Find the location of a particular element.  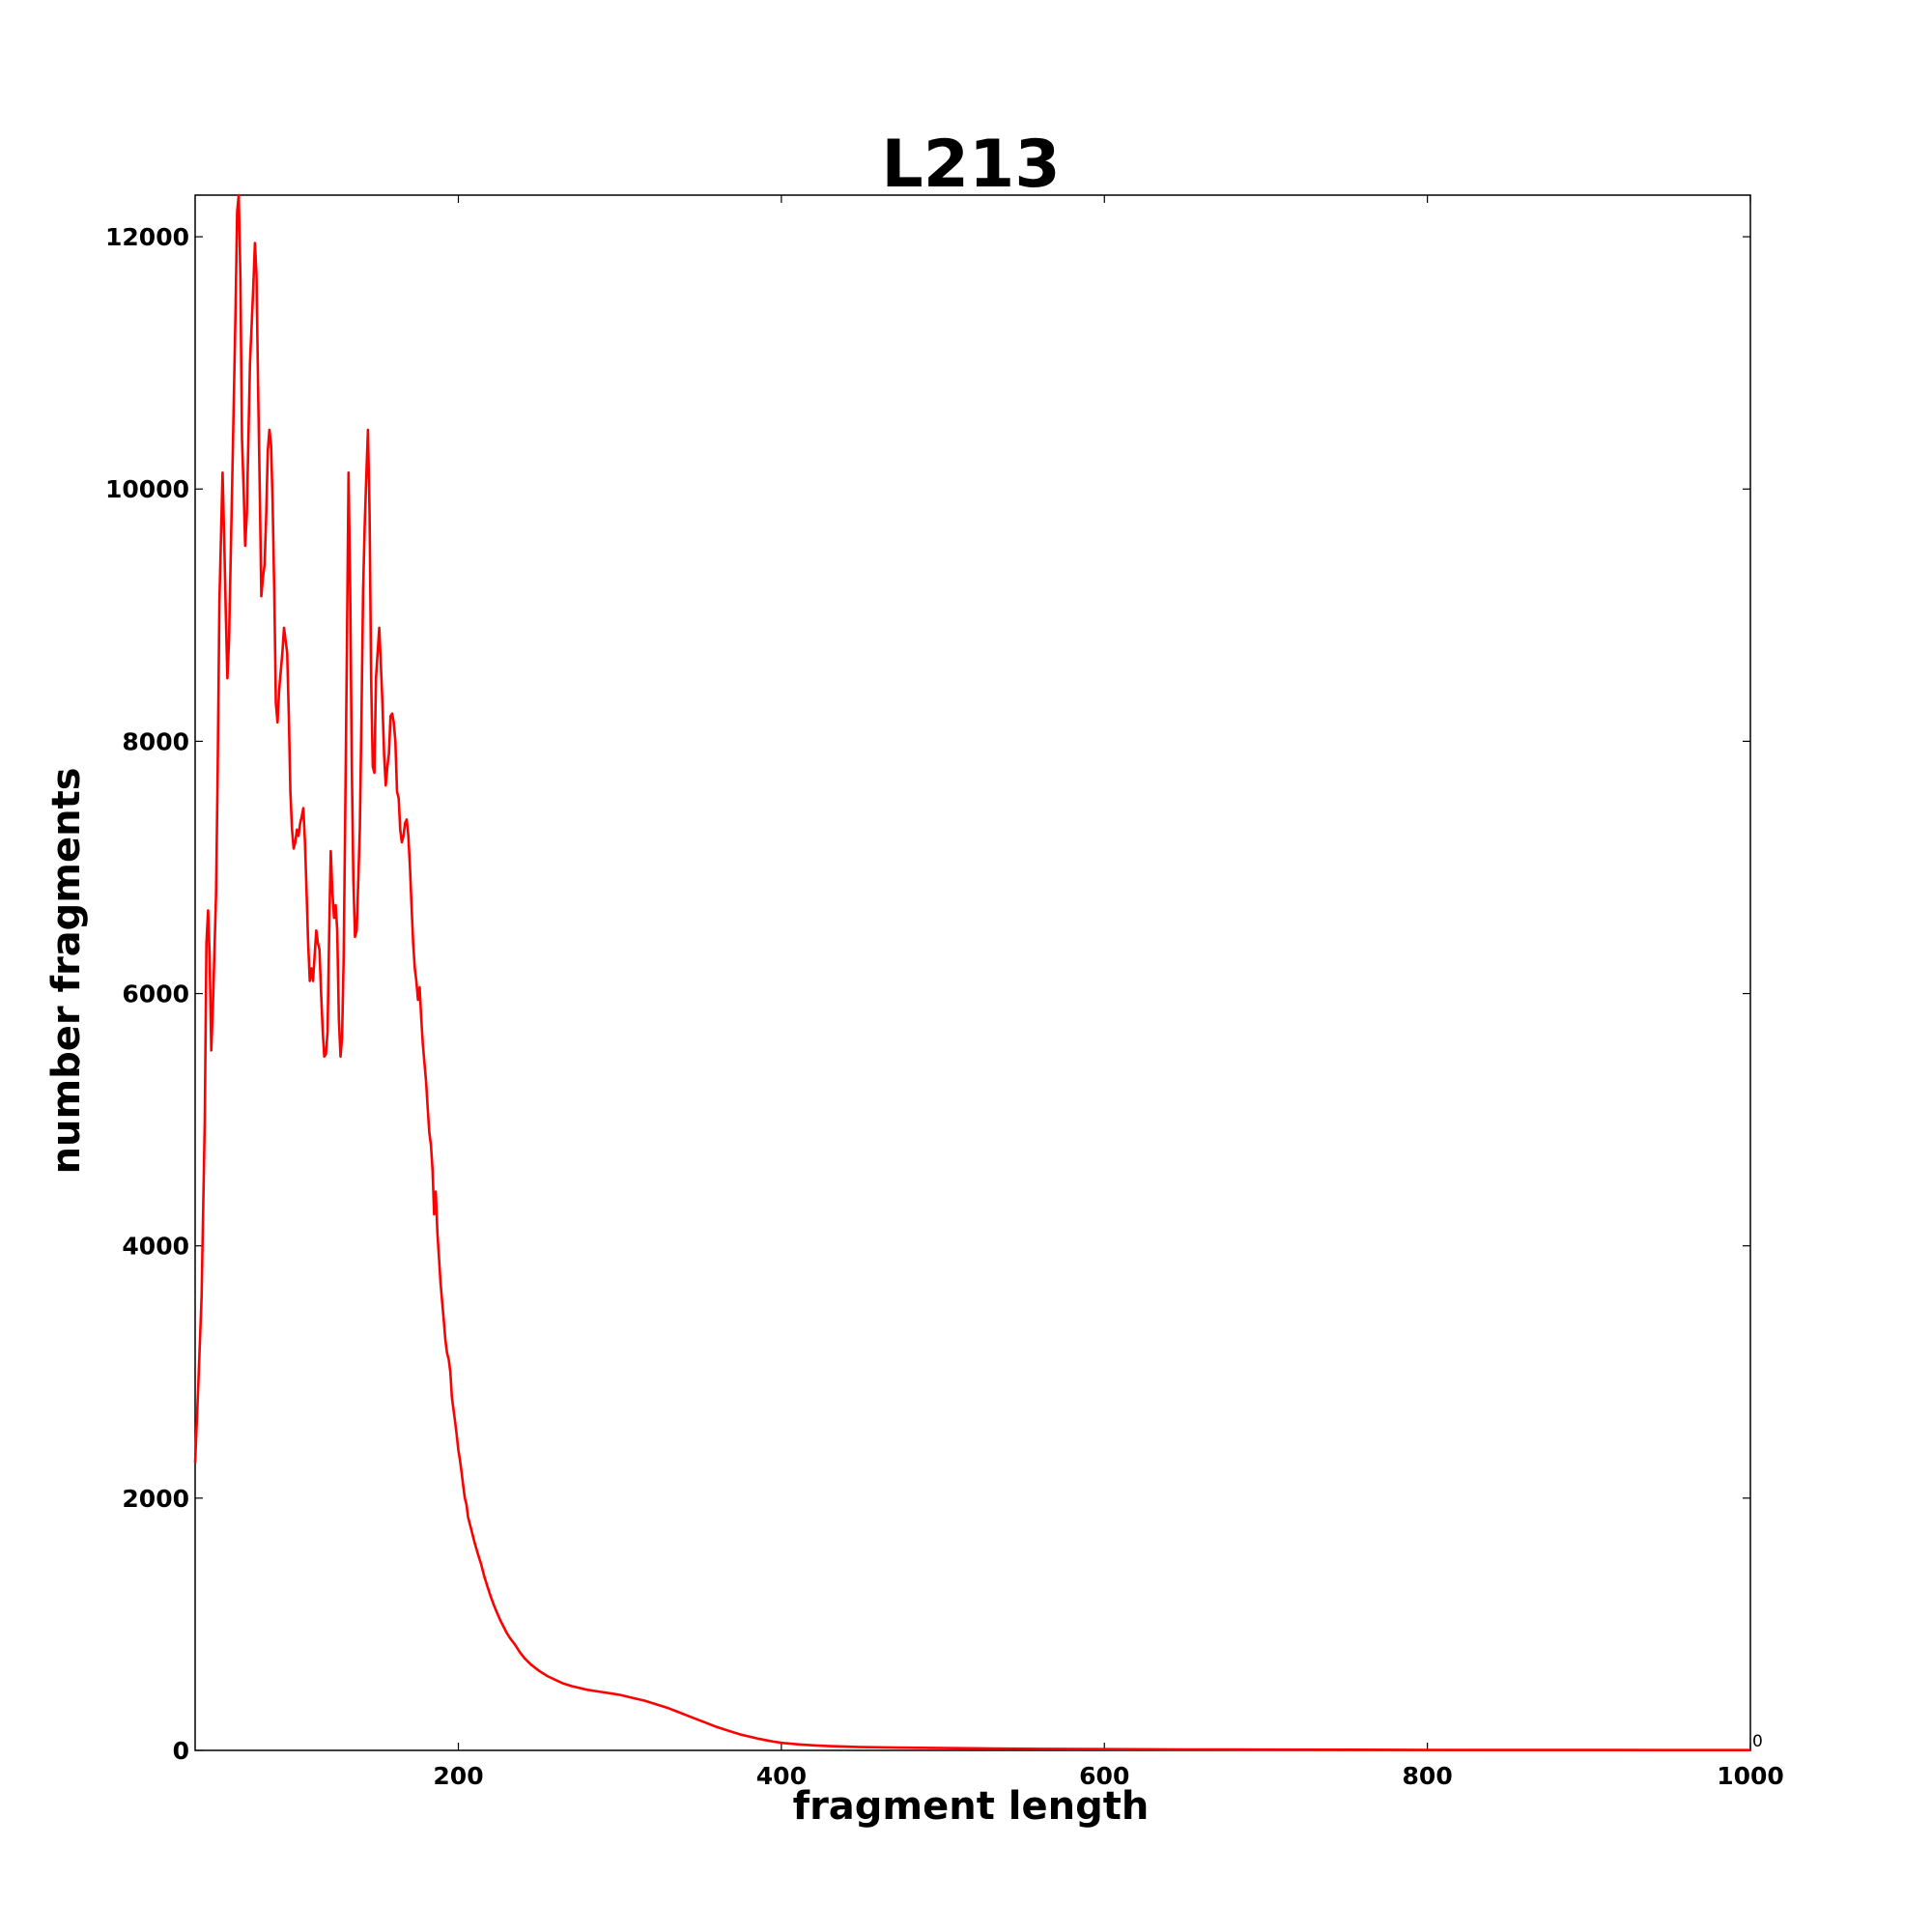

y-tick-label: 0 is located at coordinates (181, 1751).